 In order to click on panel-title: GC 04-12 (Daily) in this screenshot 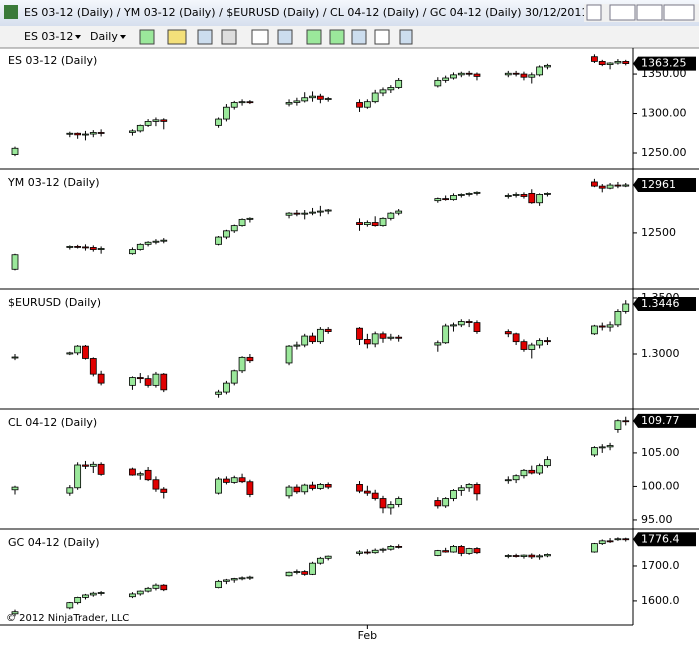, I will do `click(54, 542)`.